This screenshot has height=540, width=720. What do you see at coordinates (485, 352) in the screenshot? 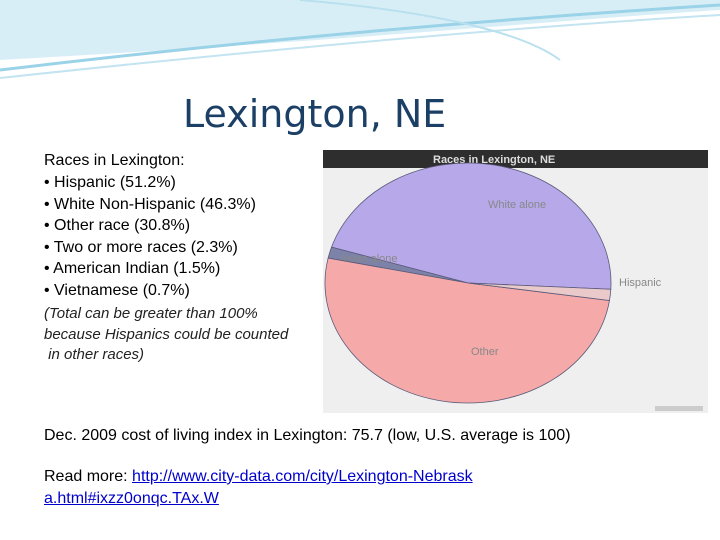
I see `slice-label: Other` at bounding box center [485, 352].